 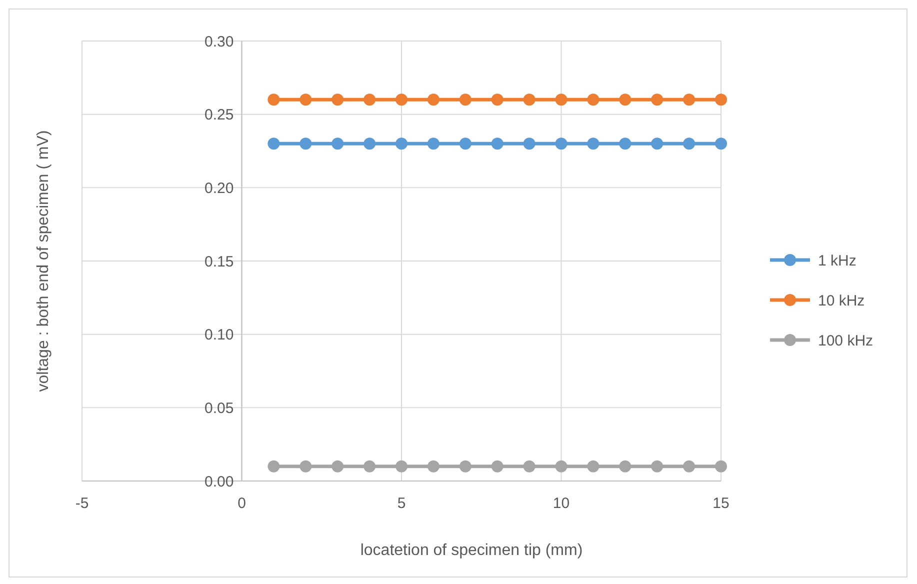 I want to click on y-tick-label: 0.20, so click(x=219, y=188).